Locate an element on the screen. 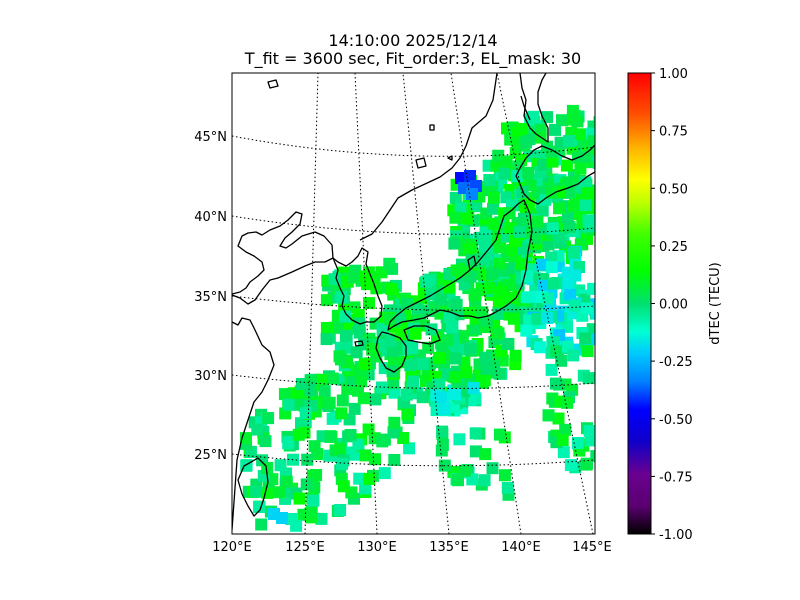 Image resolution: width=800 pixels, height=600 pixels. chart-title-time: 14:10:00 2025/12/14 is located at coordinates (413, 40).